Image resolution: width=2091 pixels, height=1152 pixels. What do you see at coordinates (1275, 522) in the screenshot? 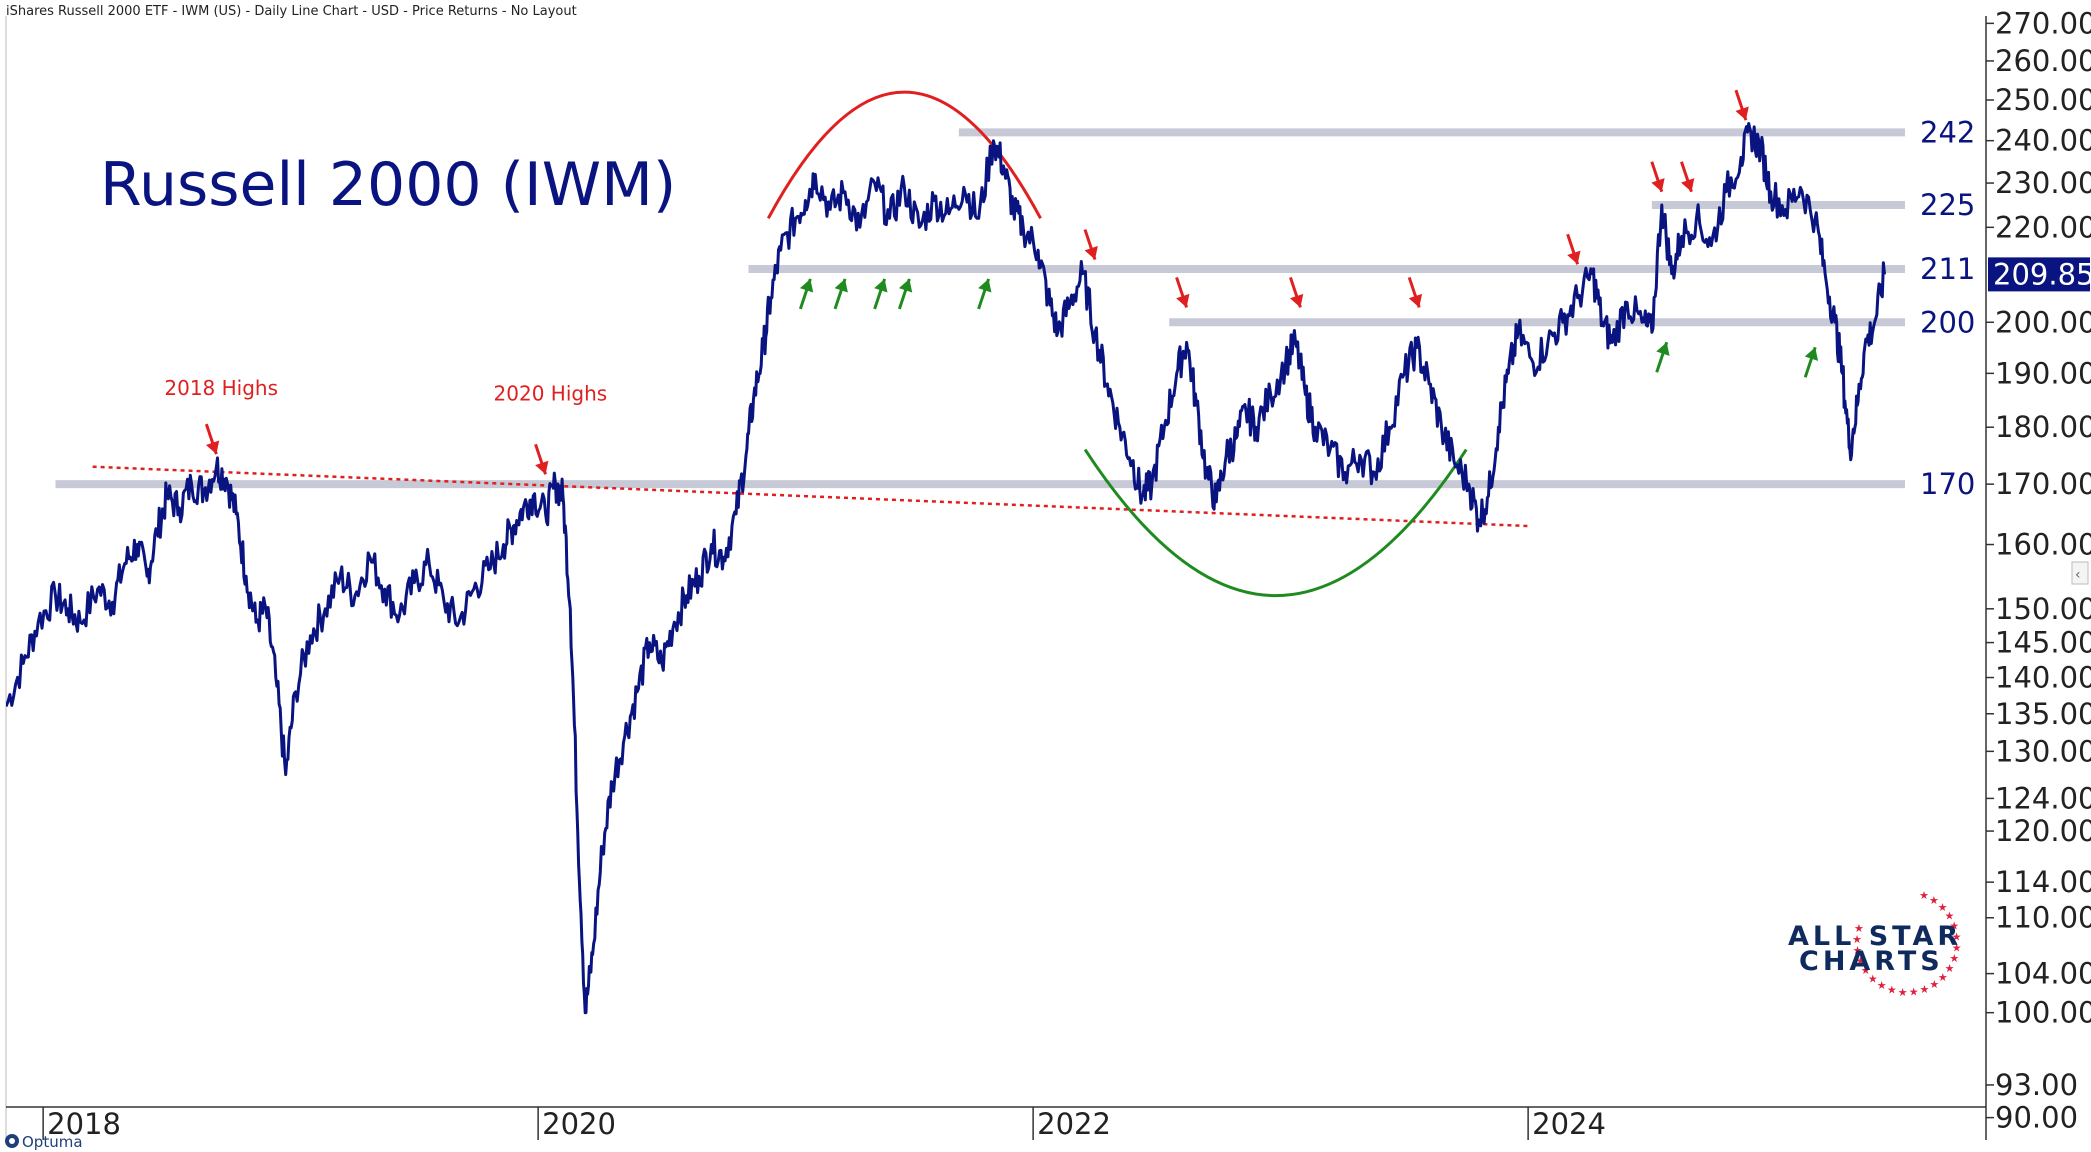
I see `rounding-bottom-arc` at bounding box center [1275, 522].